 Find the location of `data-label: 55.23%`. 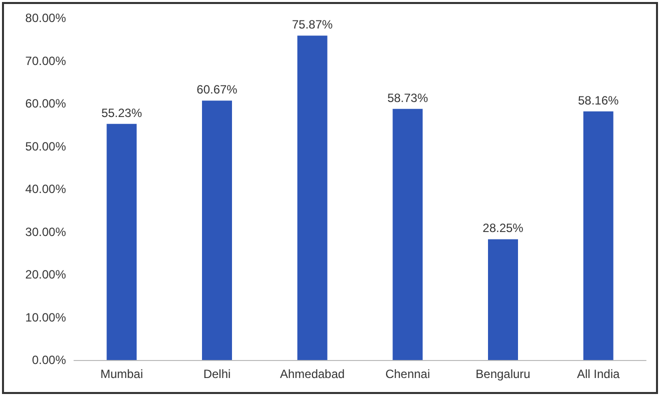

data-label: 55.23% is located at coordinates (121, 113).